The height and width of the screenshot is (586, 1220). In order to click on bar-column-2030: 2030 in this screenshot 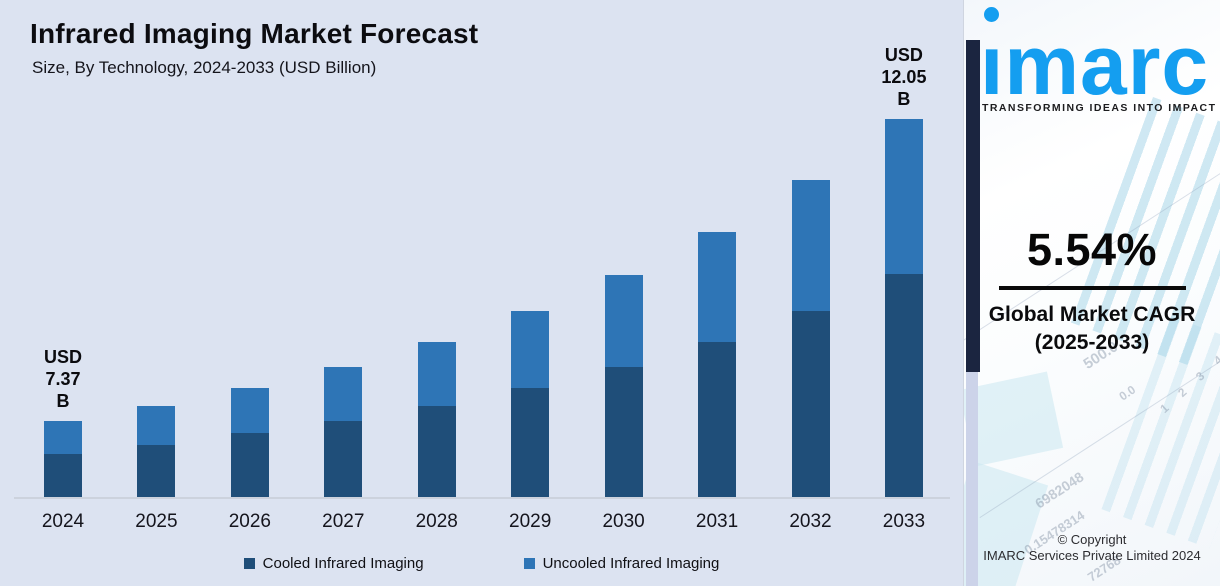, I will do `click(623, 403)`.